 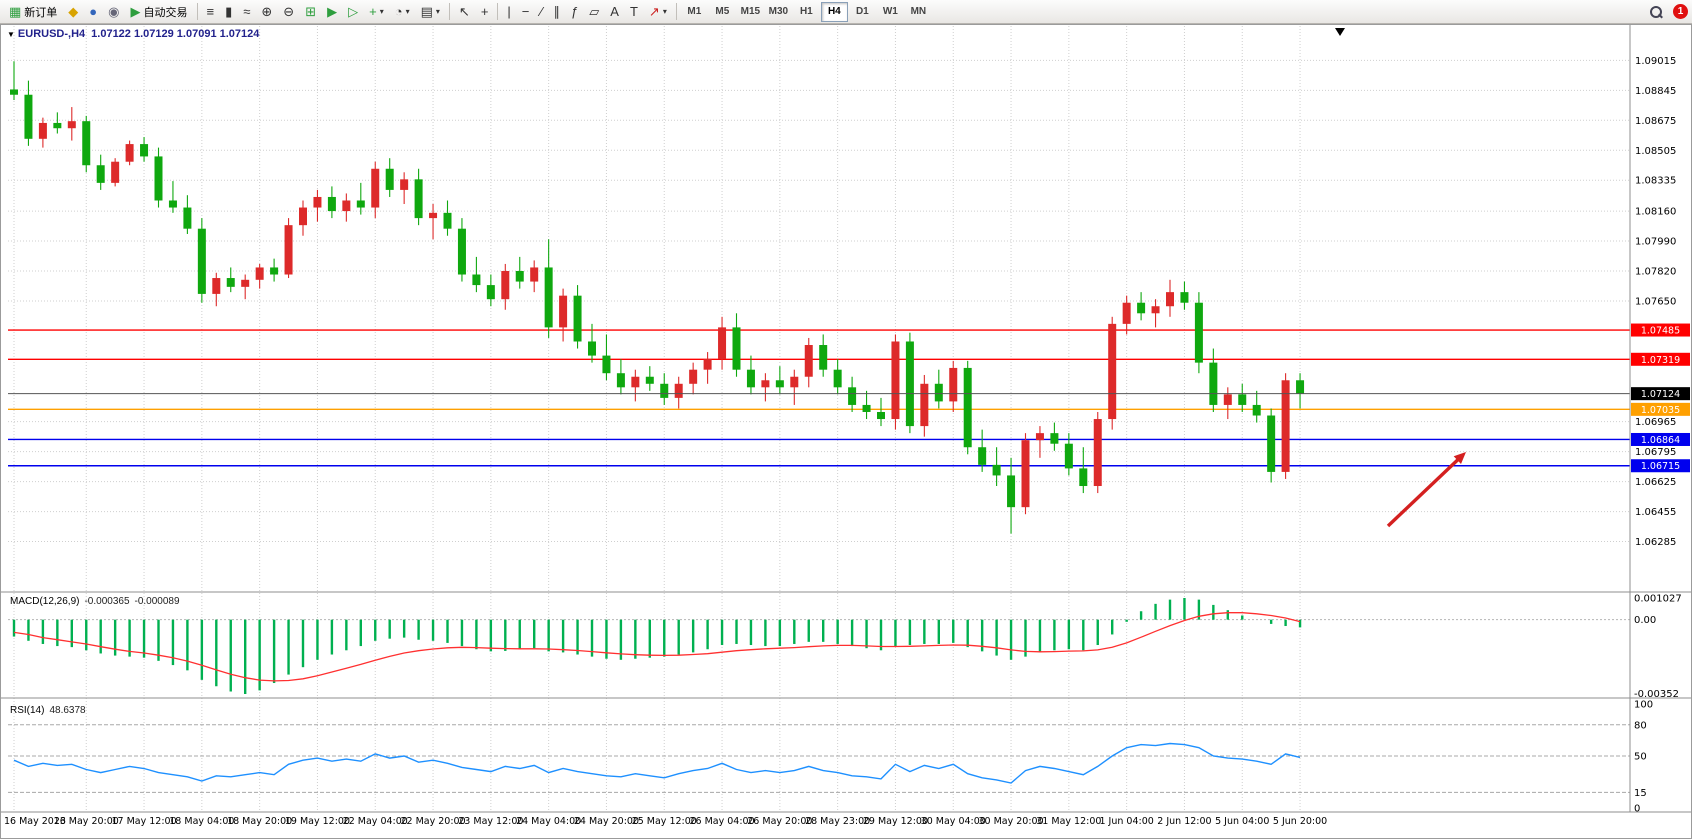 What do you see at coordinates (722, 12) in the screenshot?
I see `timeframe-m5: M5` at bounding box center [722, 12].